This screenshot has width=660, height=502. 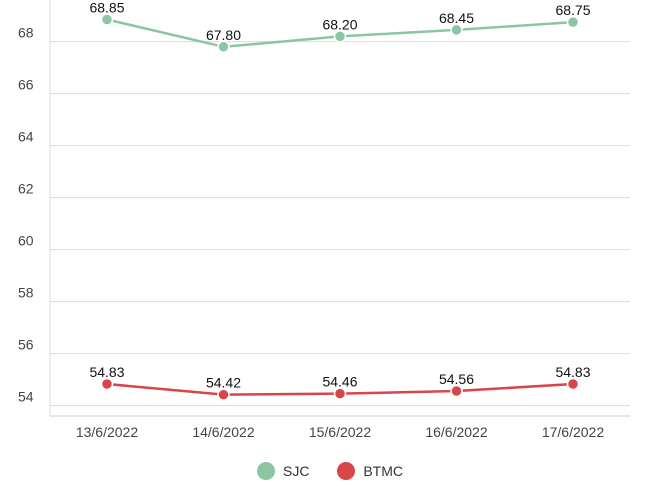 I want to click on data-label-sjc: 68.75, so click(x=572, y=10).